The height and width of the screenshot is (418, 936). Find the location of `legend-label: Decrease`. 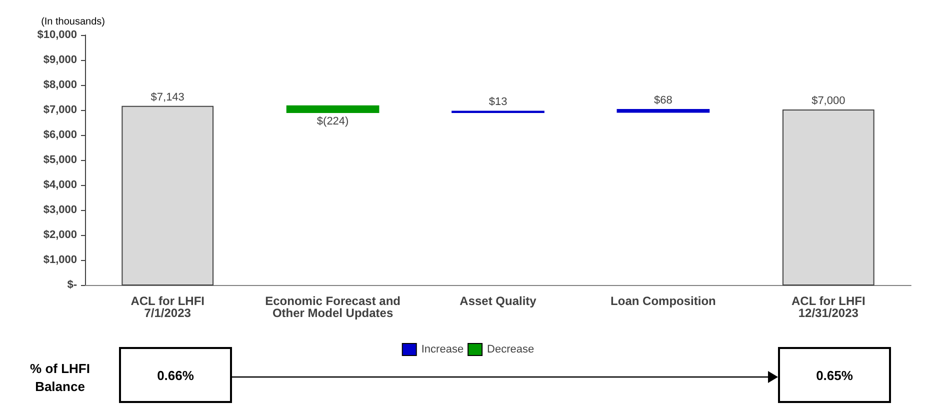

legend-label: Decrease is located at coordinates (510, 350).